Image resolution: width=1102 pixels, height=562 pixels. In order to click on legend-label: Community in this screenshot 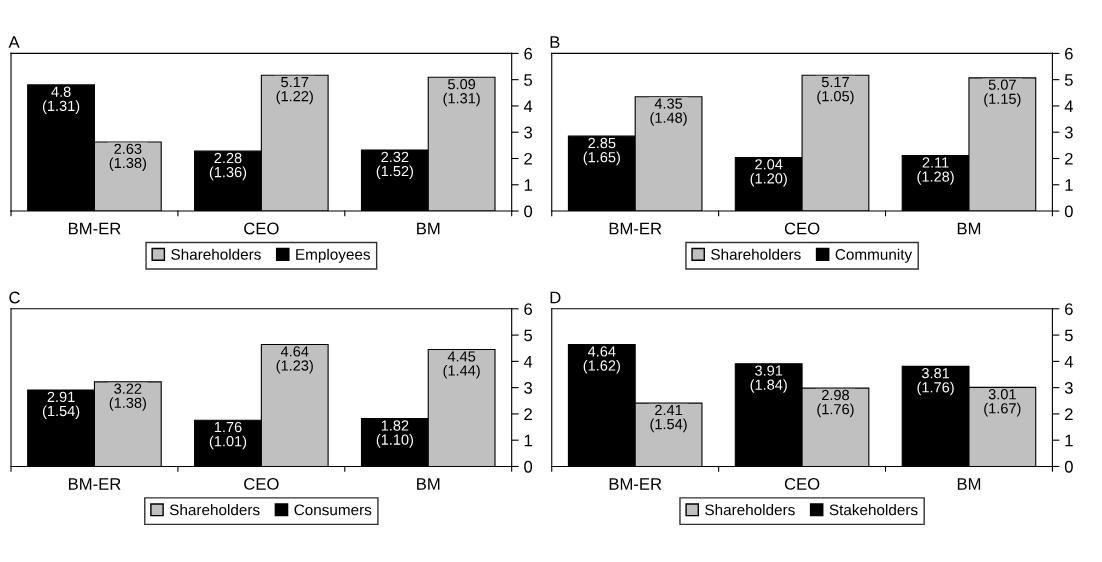, I will do `click(874, 255)`.